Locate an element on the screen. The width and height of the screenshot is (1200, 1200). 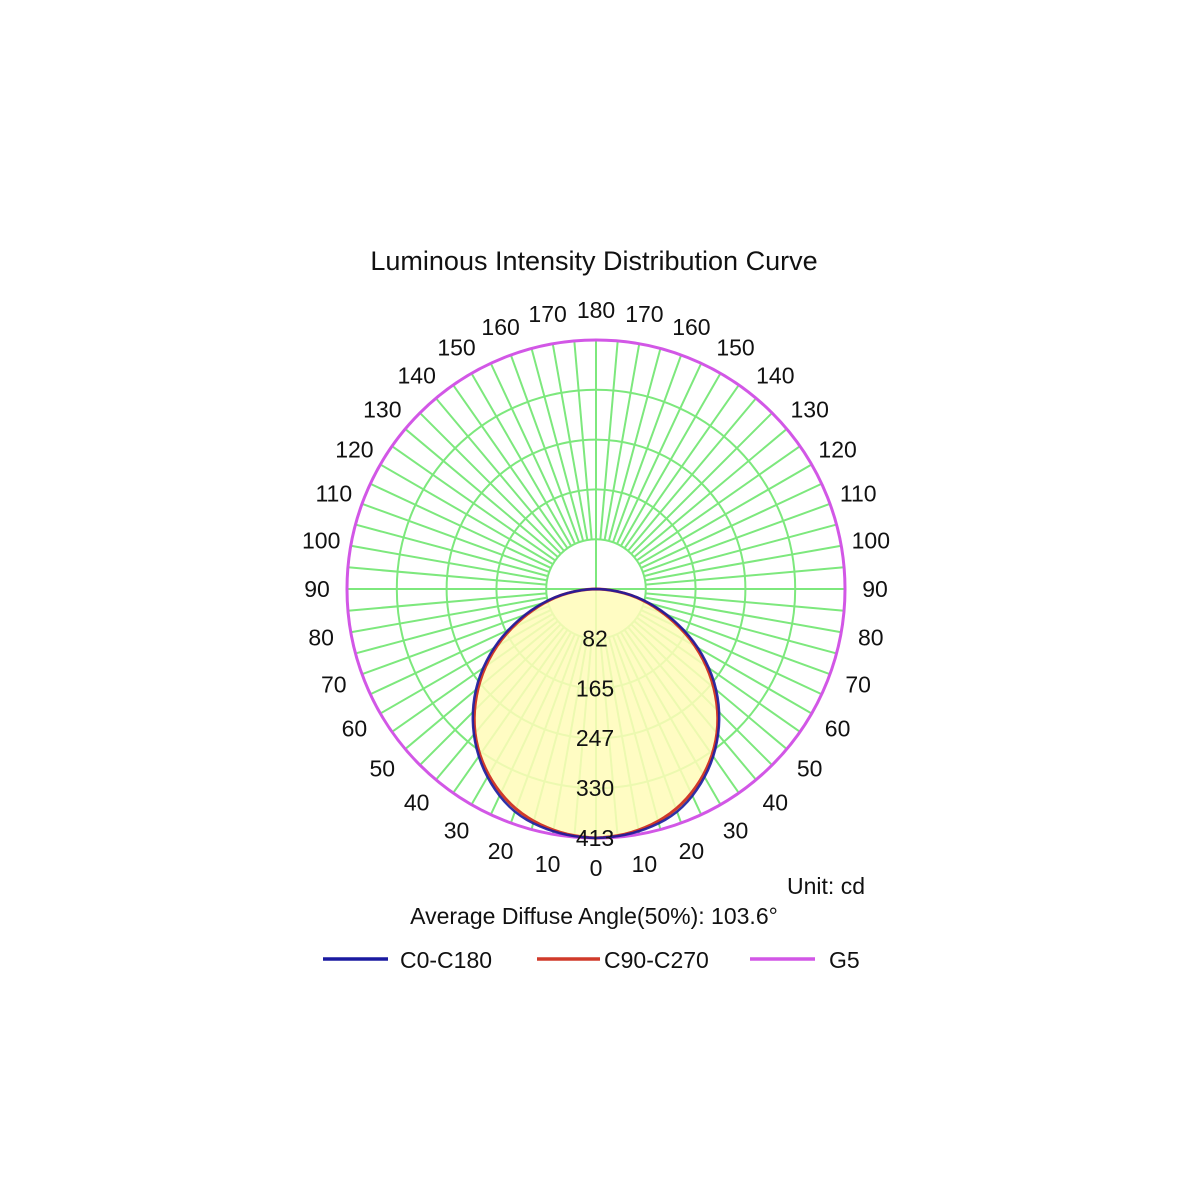
unit-label: Unit: cd is located at coordinates (826, 886).